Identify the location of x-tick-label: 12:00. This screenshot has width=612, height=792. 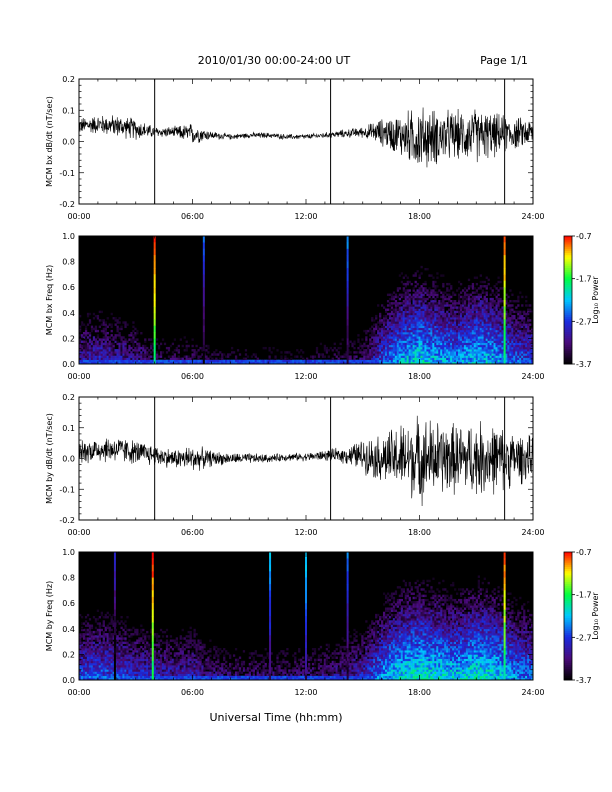
(305, 532).